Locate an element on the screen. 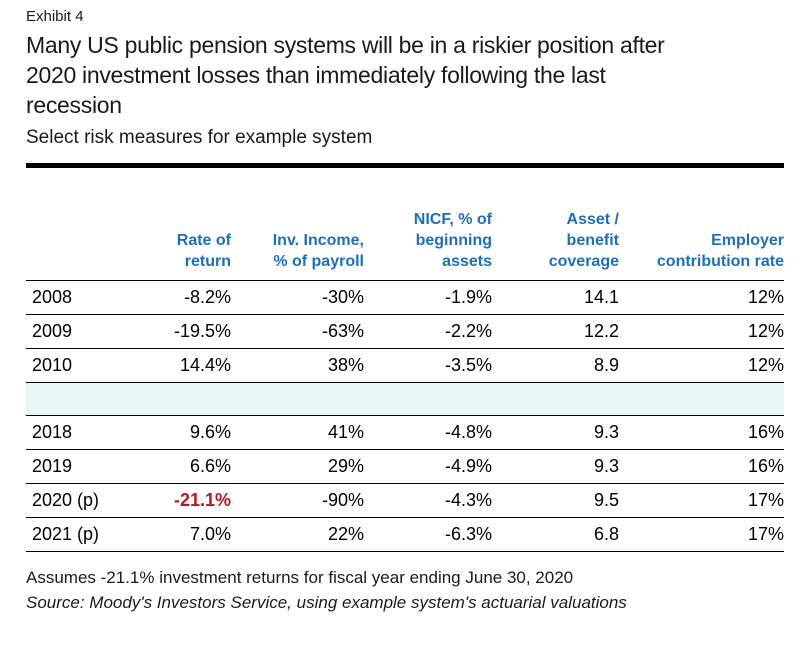  header-cell-employer-contribution-rate: Employer contribution rate is located at coordinates (701, 224).